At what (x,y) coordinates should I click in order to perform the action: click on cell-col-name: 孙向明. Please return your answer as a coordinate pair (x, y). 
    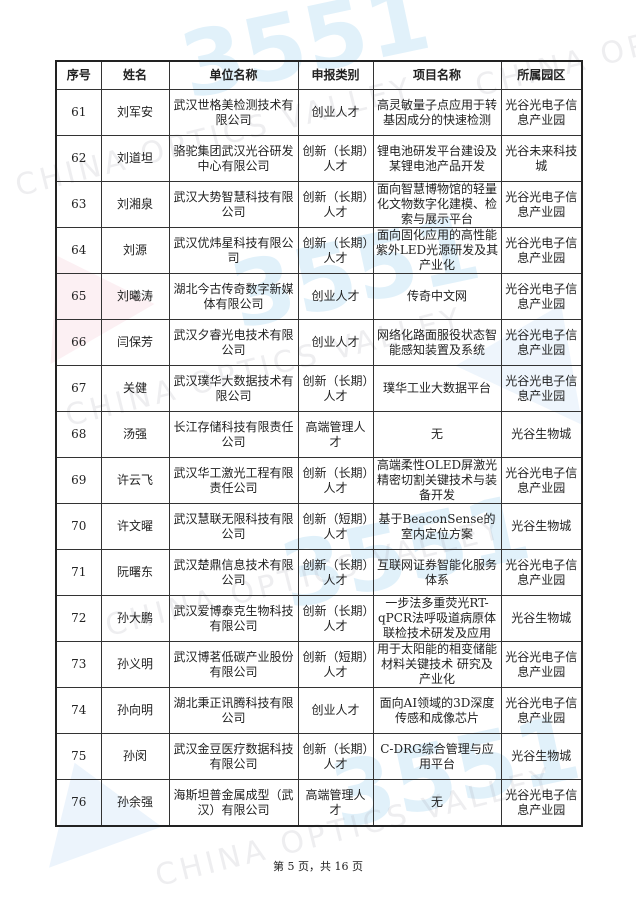
    Looking at the image, I should click on (135, 710).